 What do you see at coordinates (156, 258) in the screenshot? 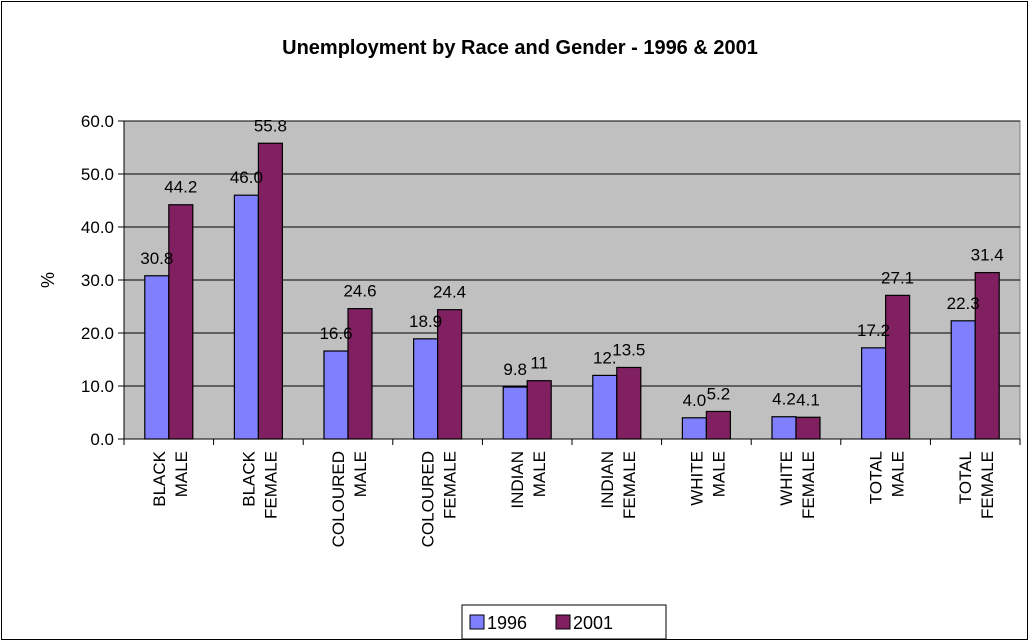
I see `data-label-1996-0: 30.8` at bounding box center [156, 258].